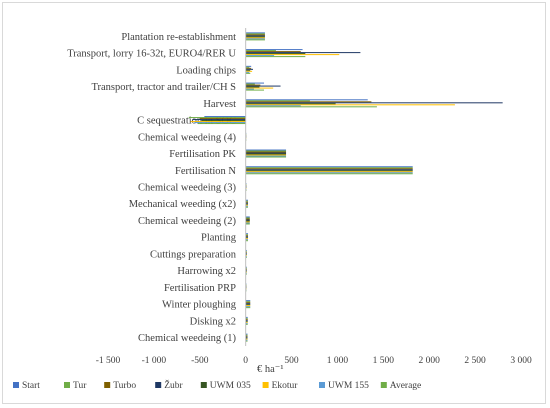 This screenshot has height=408, width=550. What do you see at coordinates (213, 321) in the screenshot?
I see `category-label: Disking x2` at bounding box center [213, 321].